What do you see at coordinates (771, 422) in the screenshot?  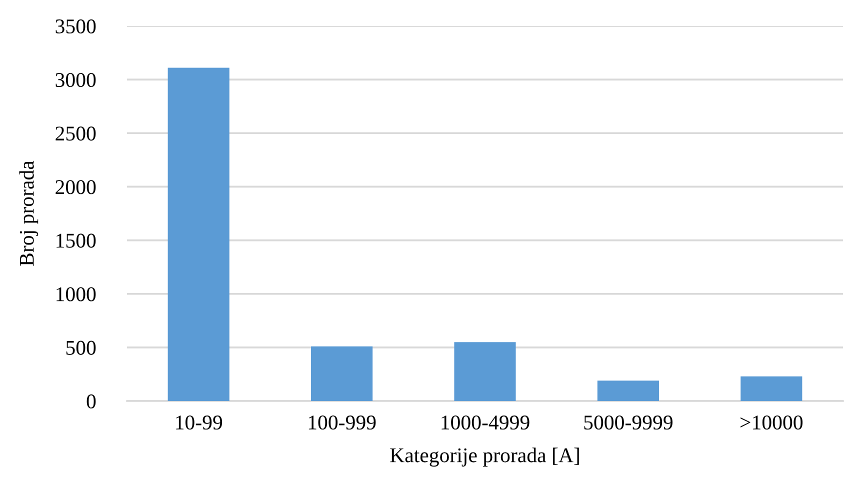 I see `x-tick-label: >10000` at bounding box center [771, 422].